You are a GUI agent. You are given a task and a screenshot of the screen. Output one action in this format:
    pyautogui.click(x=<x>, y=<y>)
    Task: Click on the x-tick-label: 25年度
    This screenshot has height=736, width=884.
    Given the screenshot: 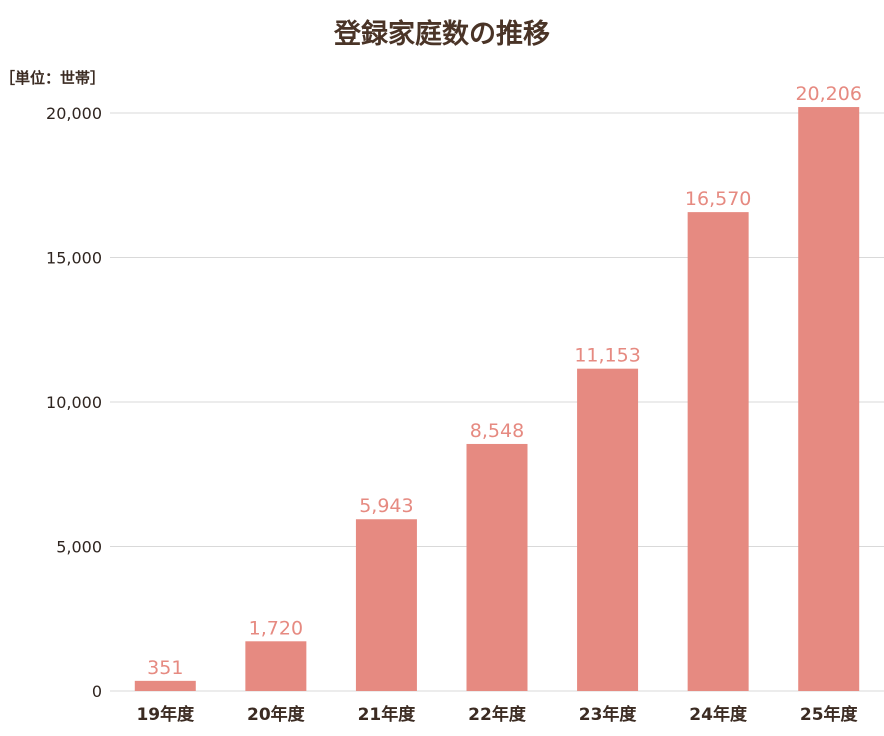 What is the action you would take?
    pyautogui.click(x=829, y=714)
    